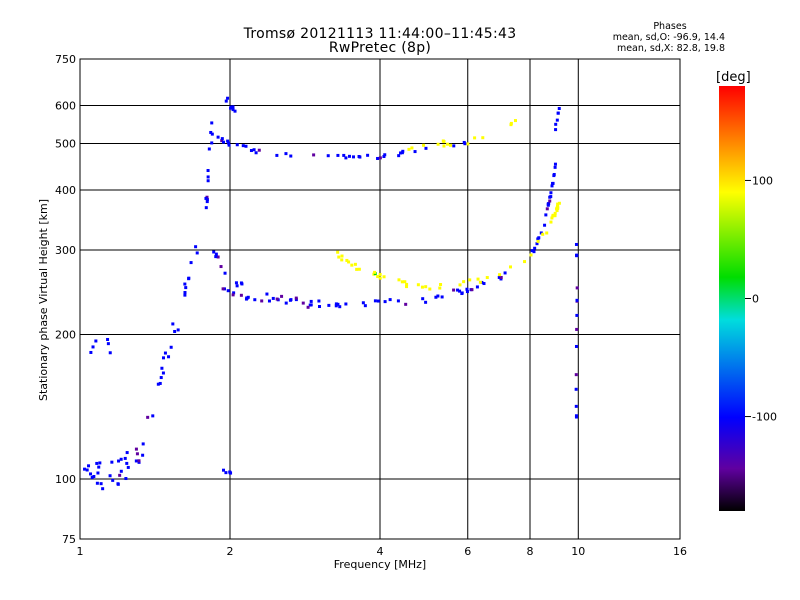 This screenshot has width=800, height=600. Describe the element at coordinates (65, 335) in the screenshot. I see `y-tick-label: 200` at that location.